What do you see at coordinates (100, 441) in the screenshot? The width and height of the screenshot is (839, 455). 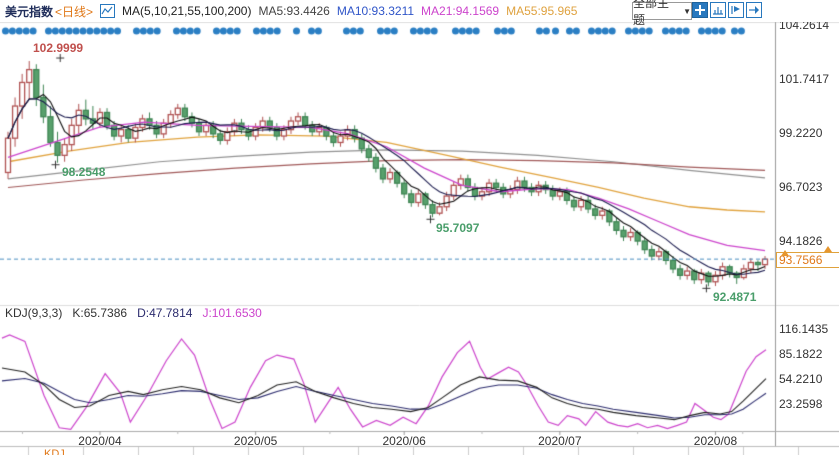 I see `date-axis-label: 2020/04` at bounding box center [100, 441].